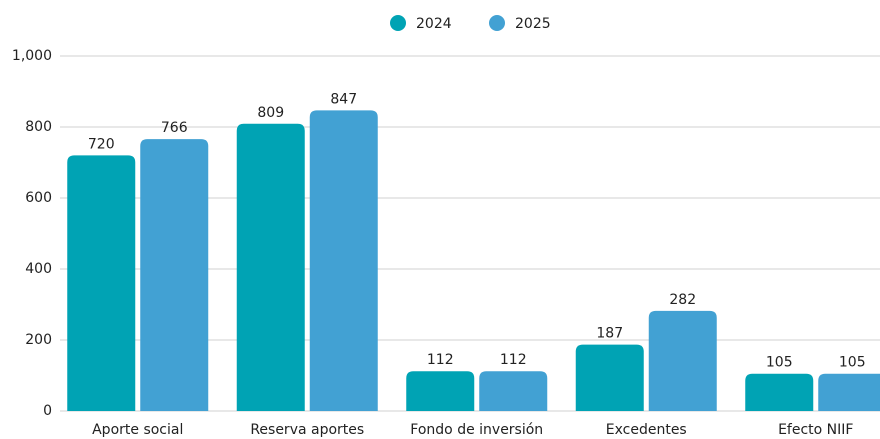 This screenshot has height=439, width=880. What do you see at coordinates (101, 144) in the screenshot?
I see `data-label: 720` at bounding box center [101, 144].